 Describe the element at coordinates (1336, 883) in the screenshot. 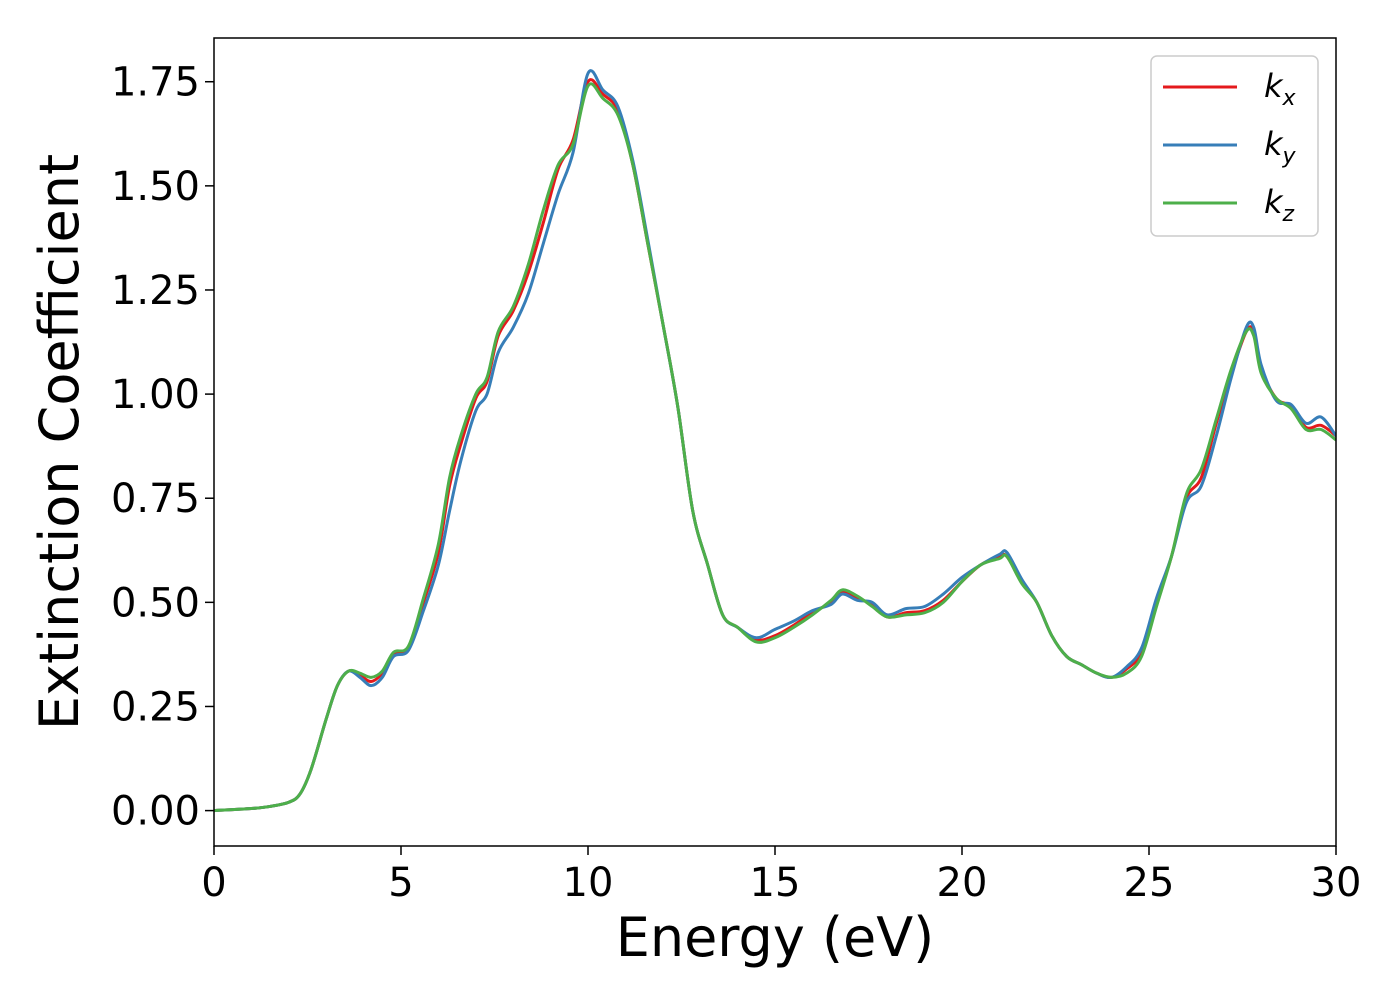

I see `x-tick-label: 30` at that location.